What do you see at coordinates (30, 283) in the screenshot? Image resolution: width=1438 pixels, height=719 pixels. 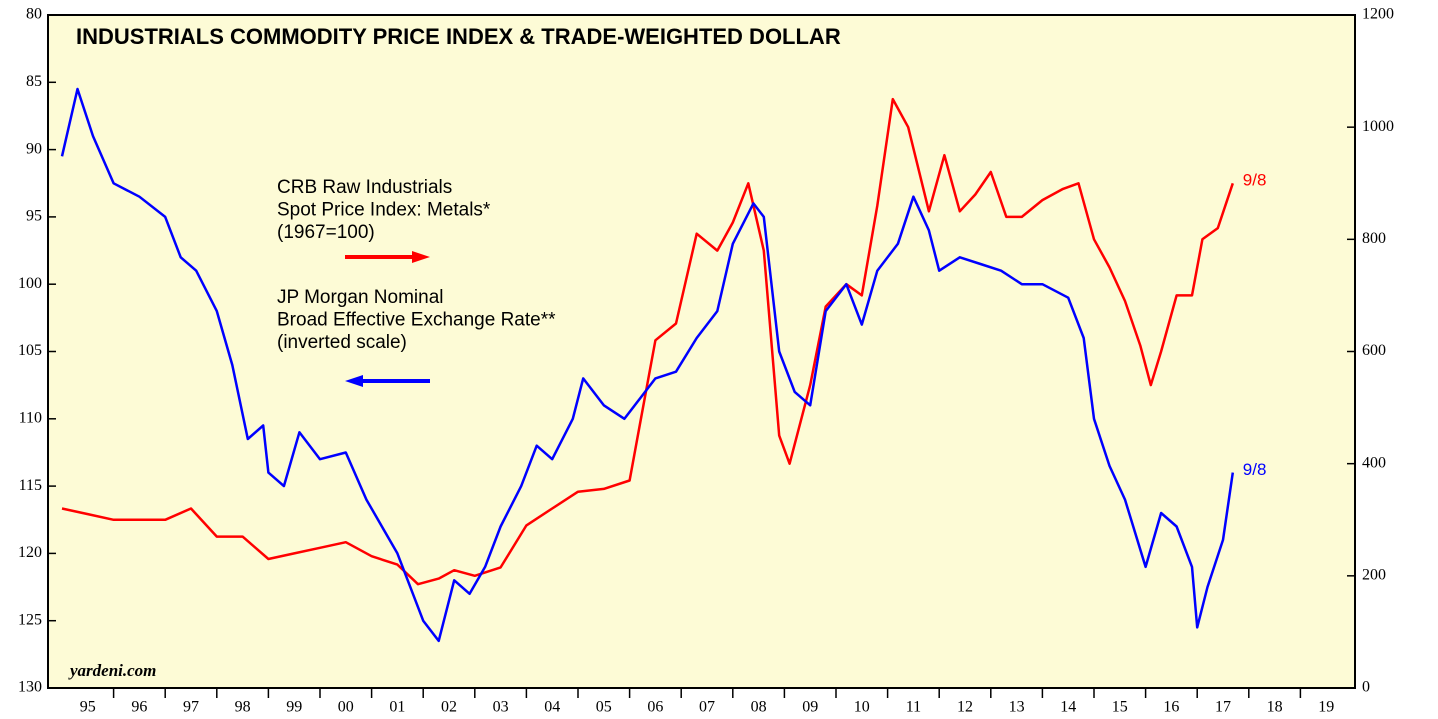 I see `y-tick-label: 100` at bounding box center [30, 283].